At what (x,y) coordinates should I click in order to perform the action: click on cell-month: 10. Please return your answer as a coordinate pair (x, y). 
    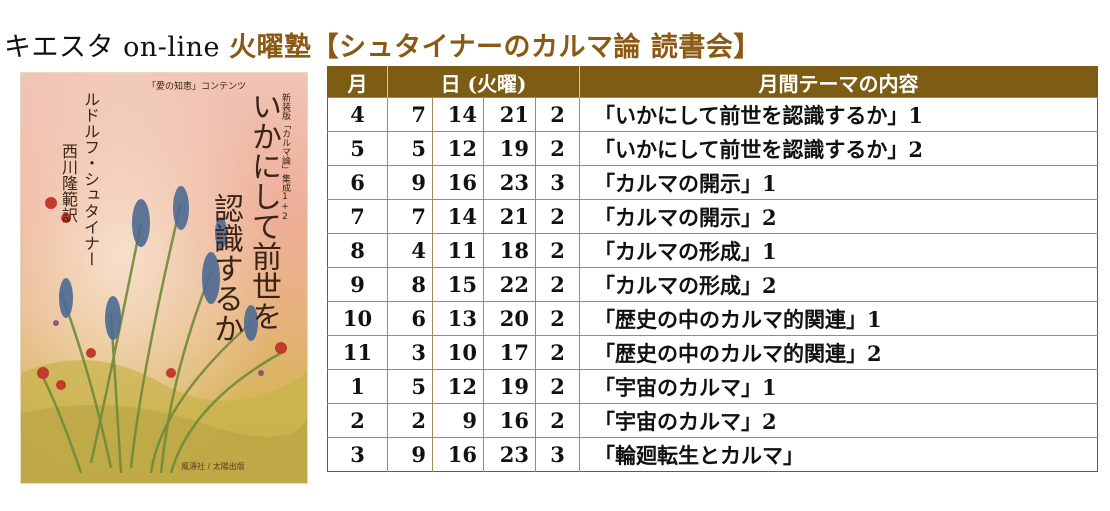
    Looking at the image, I should click on (357, 318).